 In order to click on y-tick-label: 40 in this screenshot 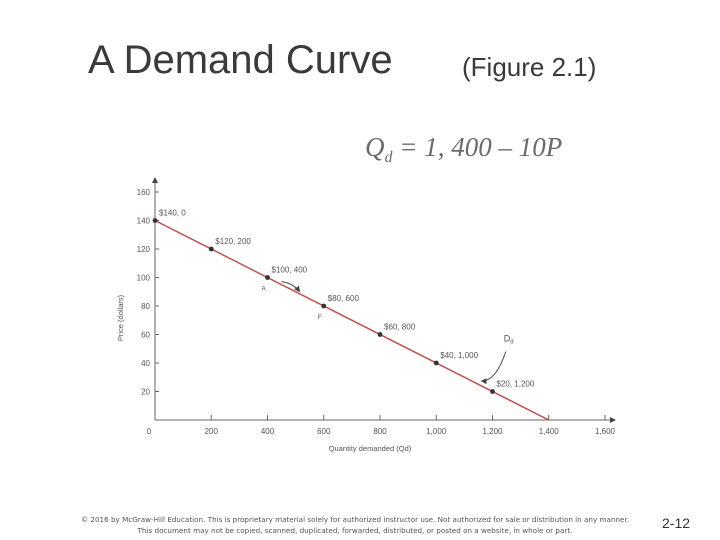, I will do `click(145, 363)`.